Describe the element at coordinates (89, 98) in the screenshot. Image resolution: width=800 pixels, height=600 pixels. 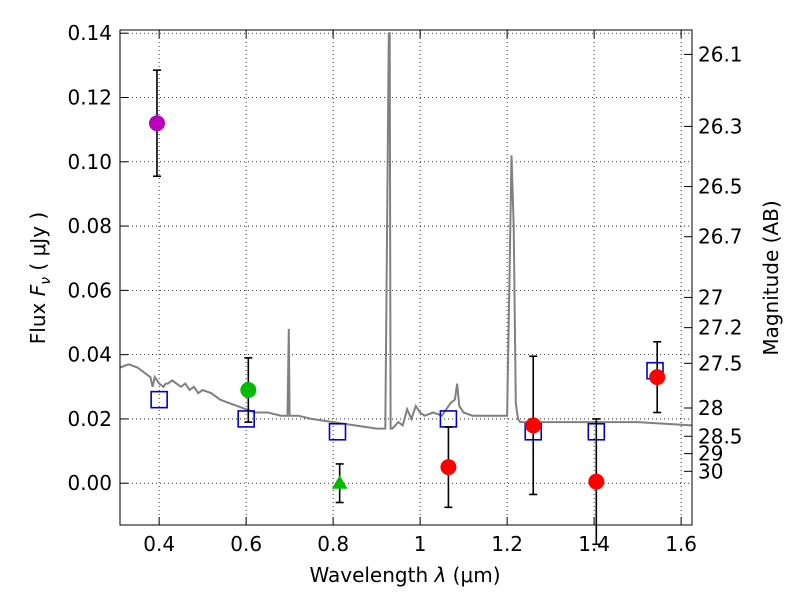
I see `y-tick-label: 0.12` at that location.